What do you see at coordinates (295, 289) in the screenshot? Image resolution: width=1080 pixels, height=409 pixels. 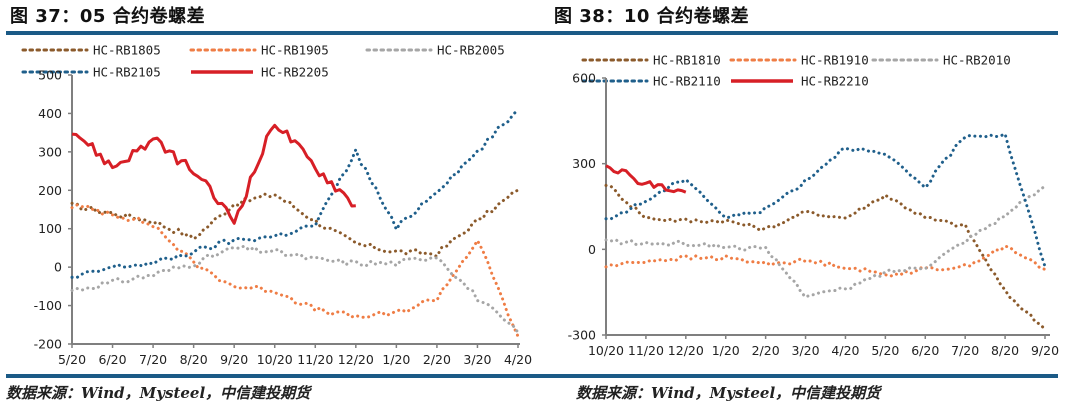 I see `series-hc-rb2005-line` at bounding box center [295, 289].